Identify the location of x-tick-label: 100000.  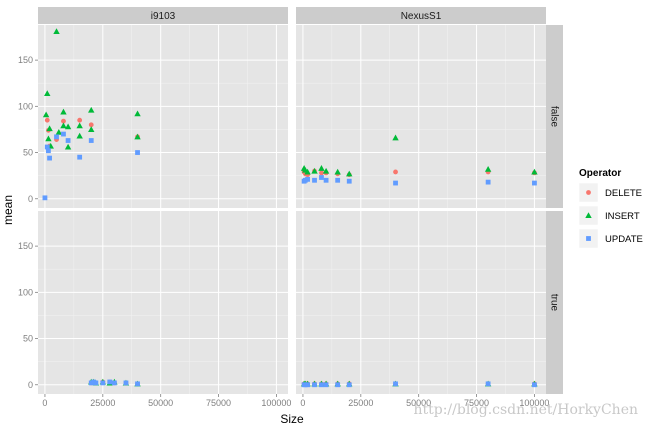
(534, 403).